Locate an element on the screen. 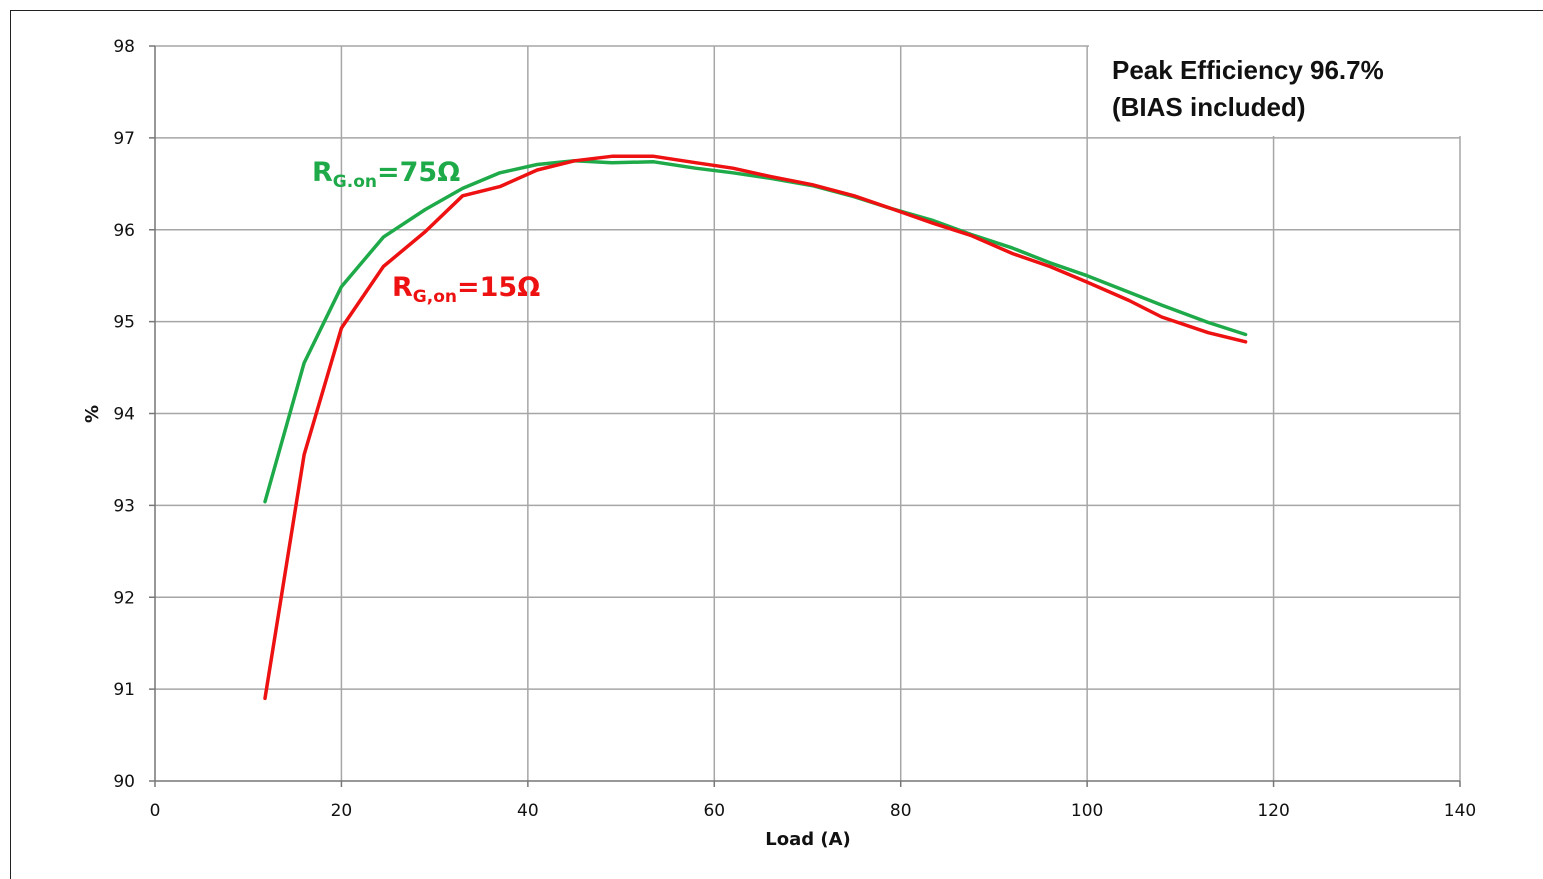  y-tick-label-90: 90 is located at coordinates (124, 782).